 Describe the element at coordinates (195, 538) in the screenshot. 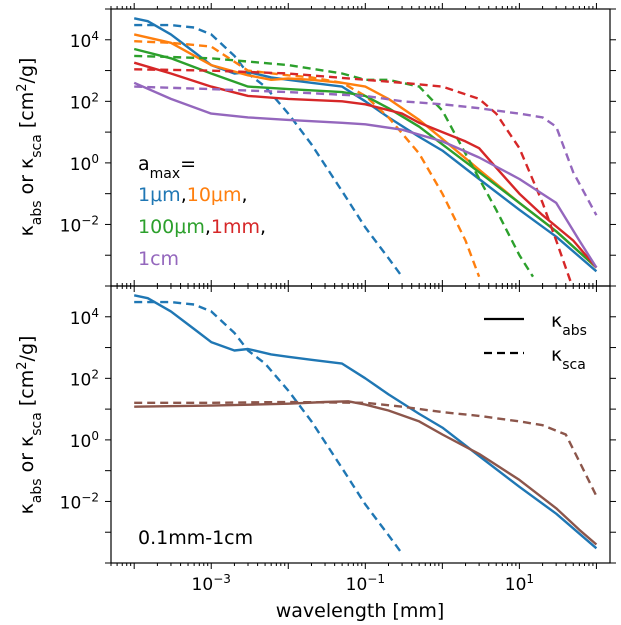

I see `distribution-label: 0.1mm-1cm` at that location.